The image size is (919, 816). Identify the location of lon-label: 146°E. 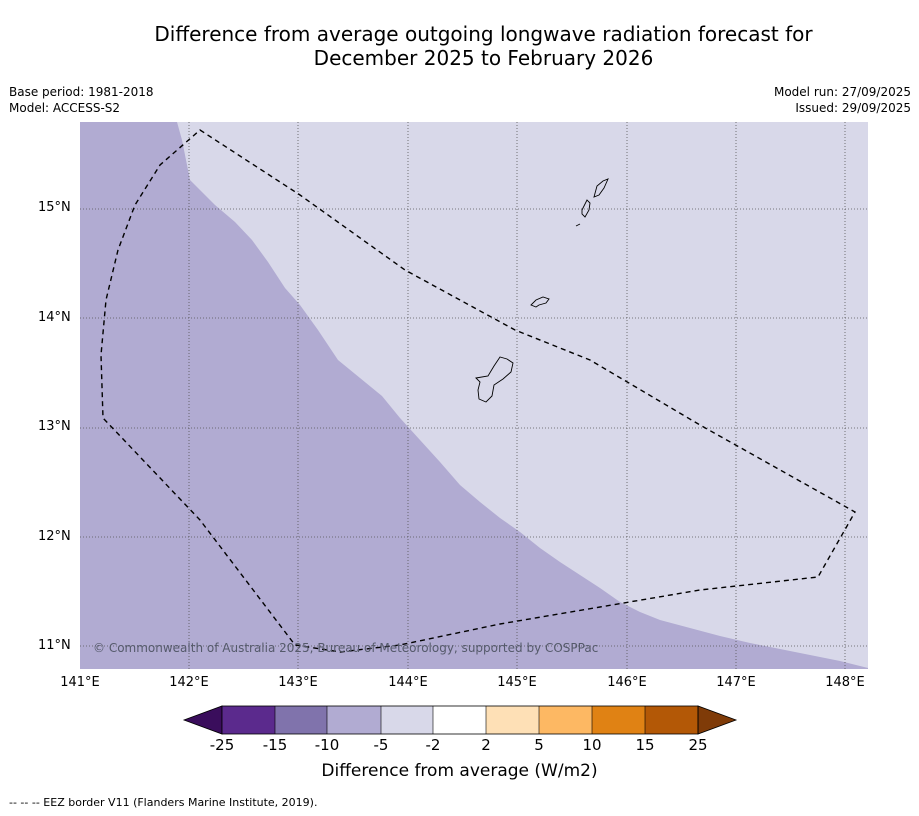
(627, 682).